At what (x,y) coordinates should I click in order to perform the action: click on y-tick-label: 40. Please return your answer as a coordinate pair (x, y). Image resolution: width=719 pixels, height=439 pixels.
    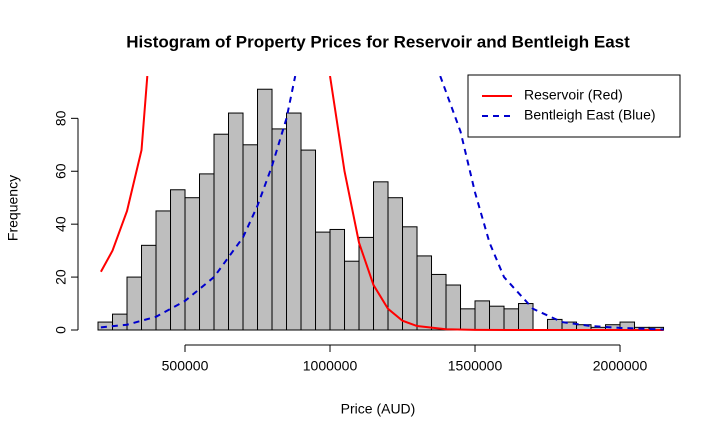
    Looking at the image, I should click on (61, 224).